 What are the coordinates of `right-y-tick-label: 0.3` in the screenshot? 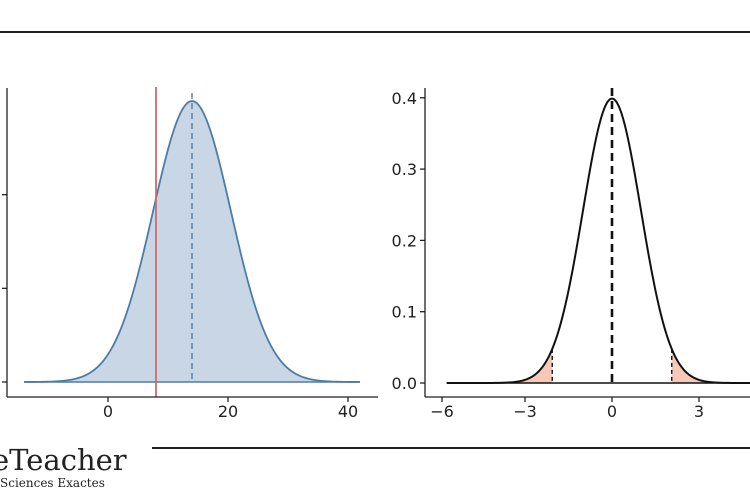 It's located at (404, 169).